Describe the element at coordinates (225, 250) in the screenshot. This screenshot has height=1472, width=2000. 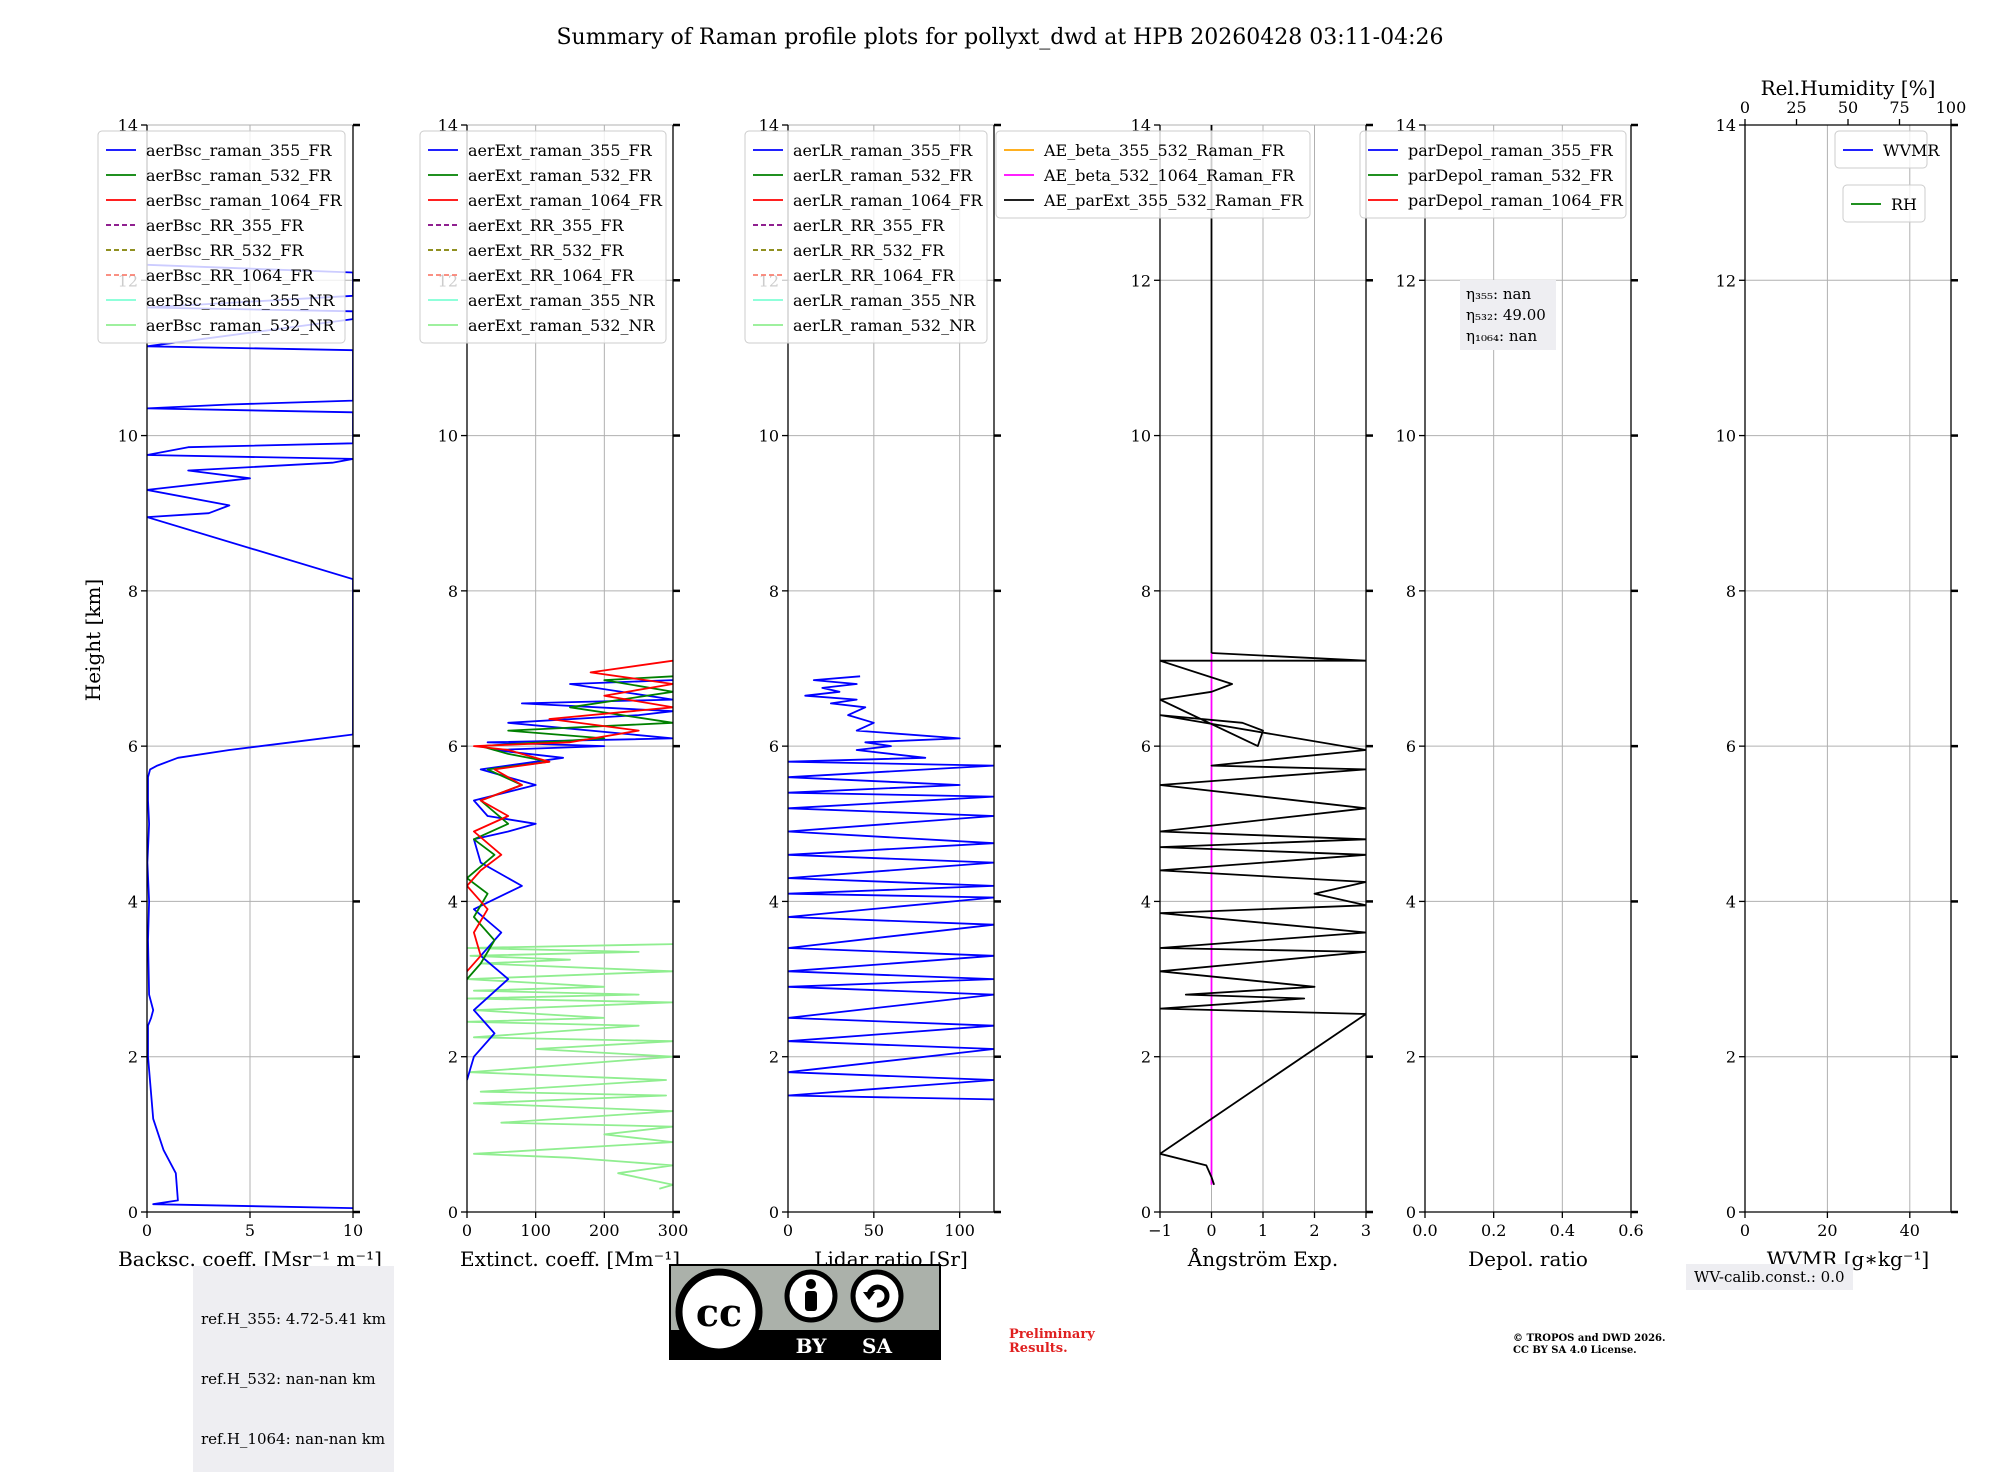
I see `legend-label: aerBsc_RR_532_FR` at that location.